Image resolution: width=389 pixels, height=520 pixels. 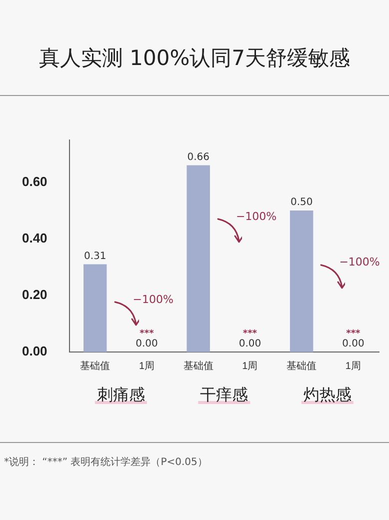 What do you see at coordinates (198, 157) in the screenshot?
I see `data-label: 0.66` at bounding box center [198, 157].